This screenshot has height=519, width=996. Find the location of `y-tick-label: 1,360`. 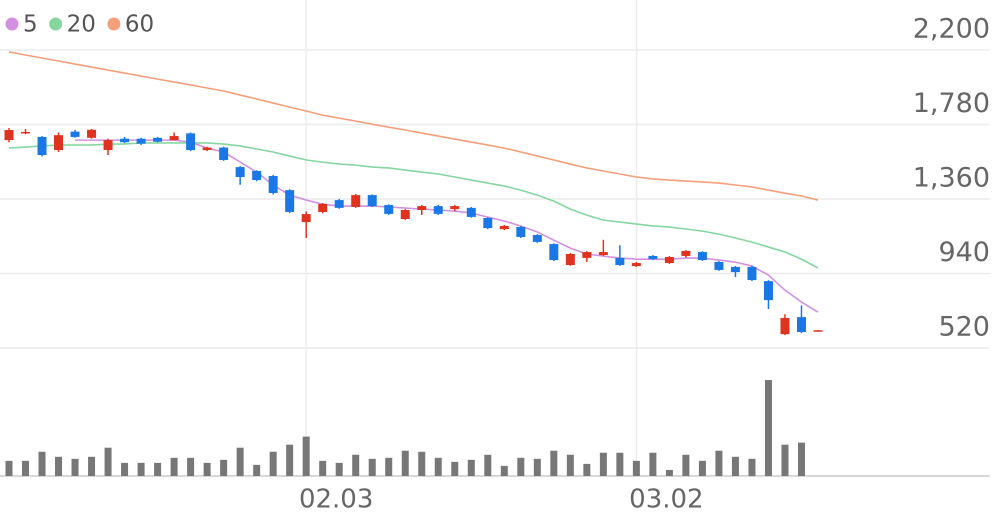

y-tick-label: 1,360 is located at coordinates (951, 178).